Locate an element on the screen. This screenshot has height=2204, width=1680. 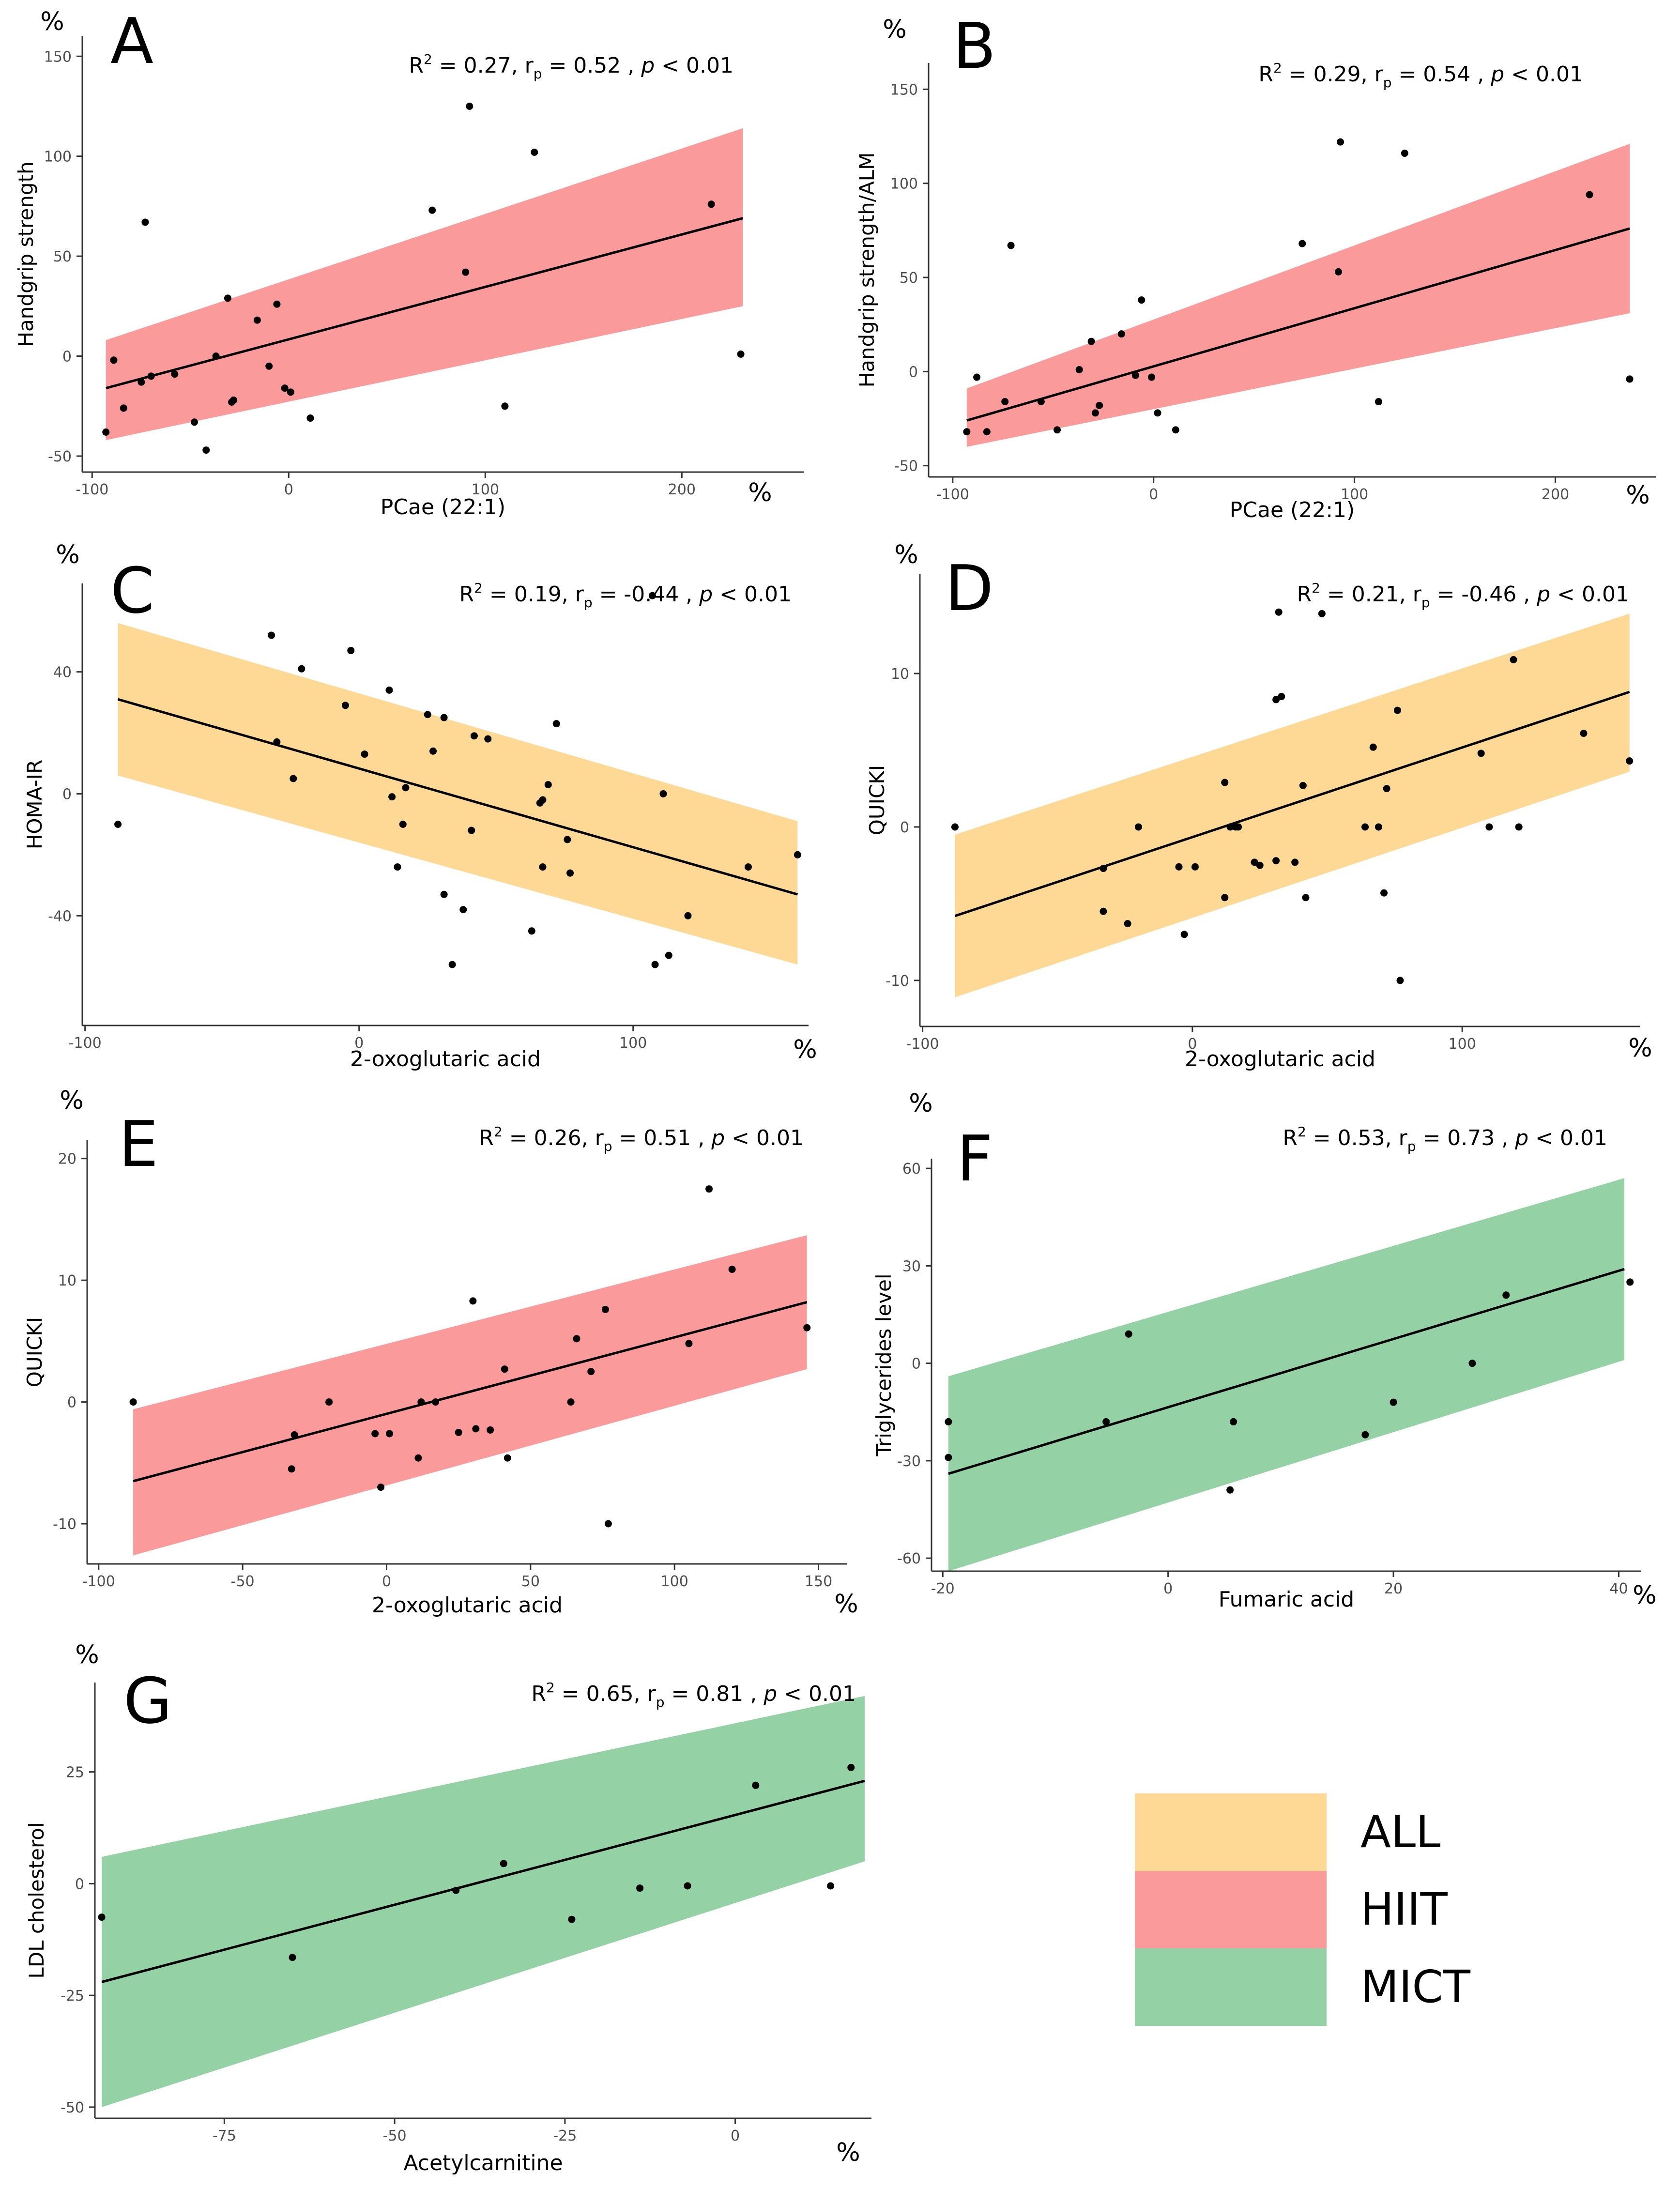
stats-p-b: p is located at coordinates (1497, 74).